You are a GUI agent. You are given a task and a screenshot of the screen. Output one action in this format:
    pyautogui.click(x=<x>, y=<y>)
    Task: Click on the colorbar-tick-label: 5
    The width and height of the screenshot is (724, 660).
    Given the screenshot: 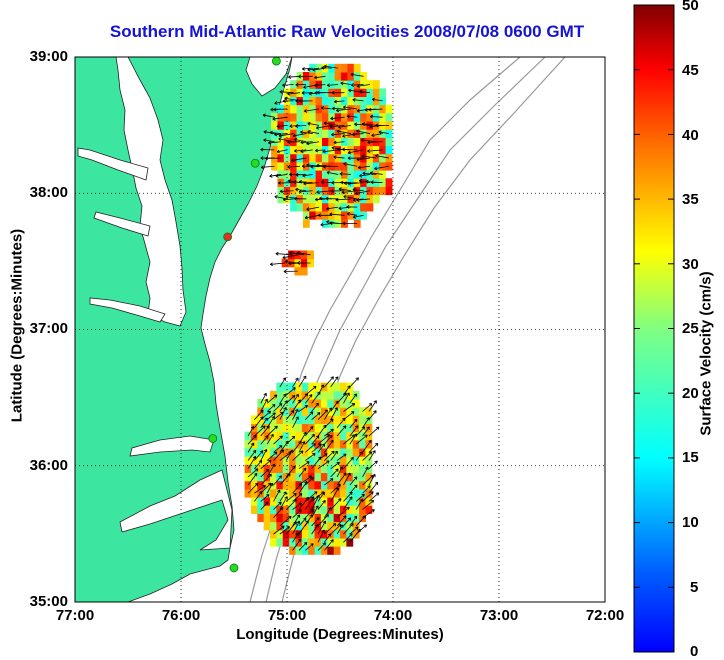 What is the action you would take?
    pyautogui.click(x=694, y=587)
    